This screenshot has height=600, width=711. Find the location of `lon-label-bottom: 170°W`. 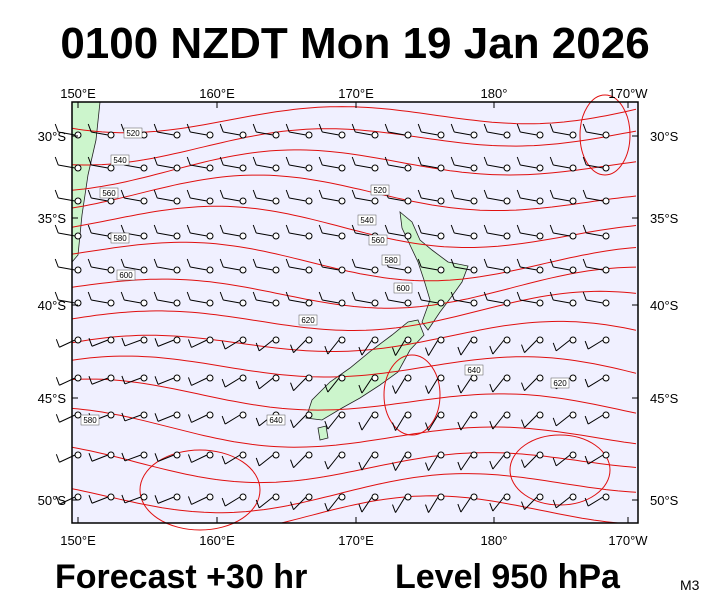

lon-label-bottom: 170°W is located at coordinates (628, 540).